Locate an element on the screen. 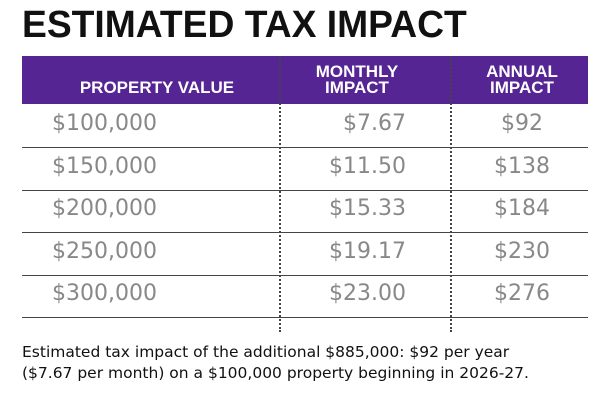 The width and height of the screenshot is (604, 400). monthly-impact-cell: $19.17 is located at coordinates (367, 251).